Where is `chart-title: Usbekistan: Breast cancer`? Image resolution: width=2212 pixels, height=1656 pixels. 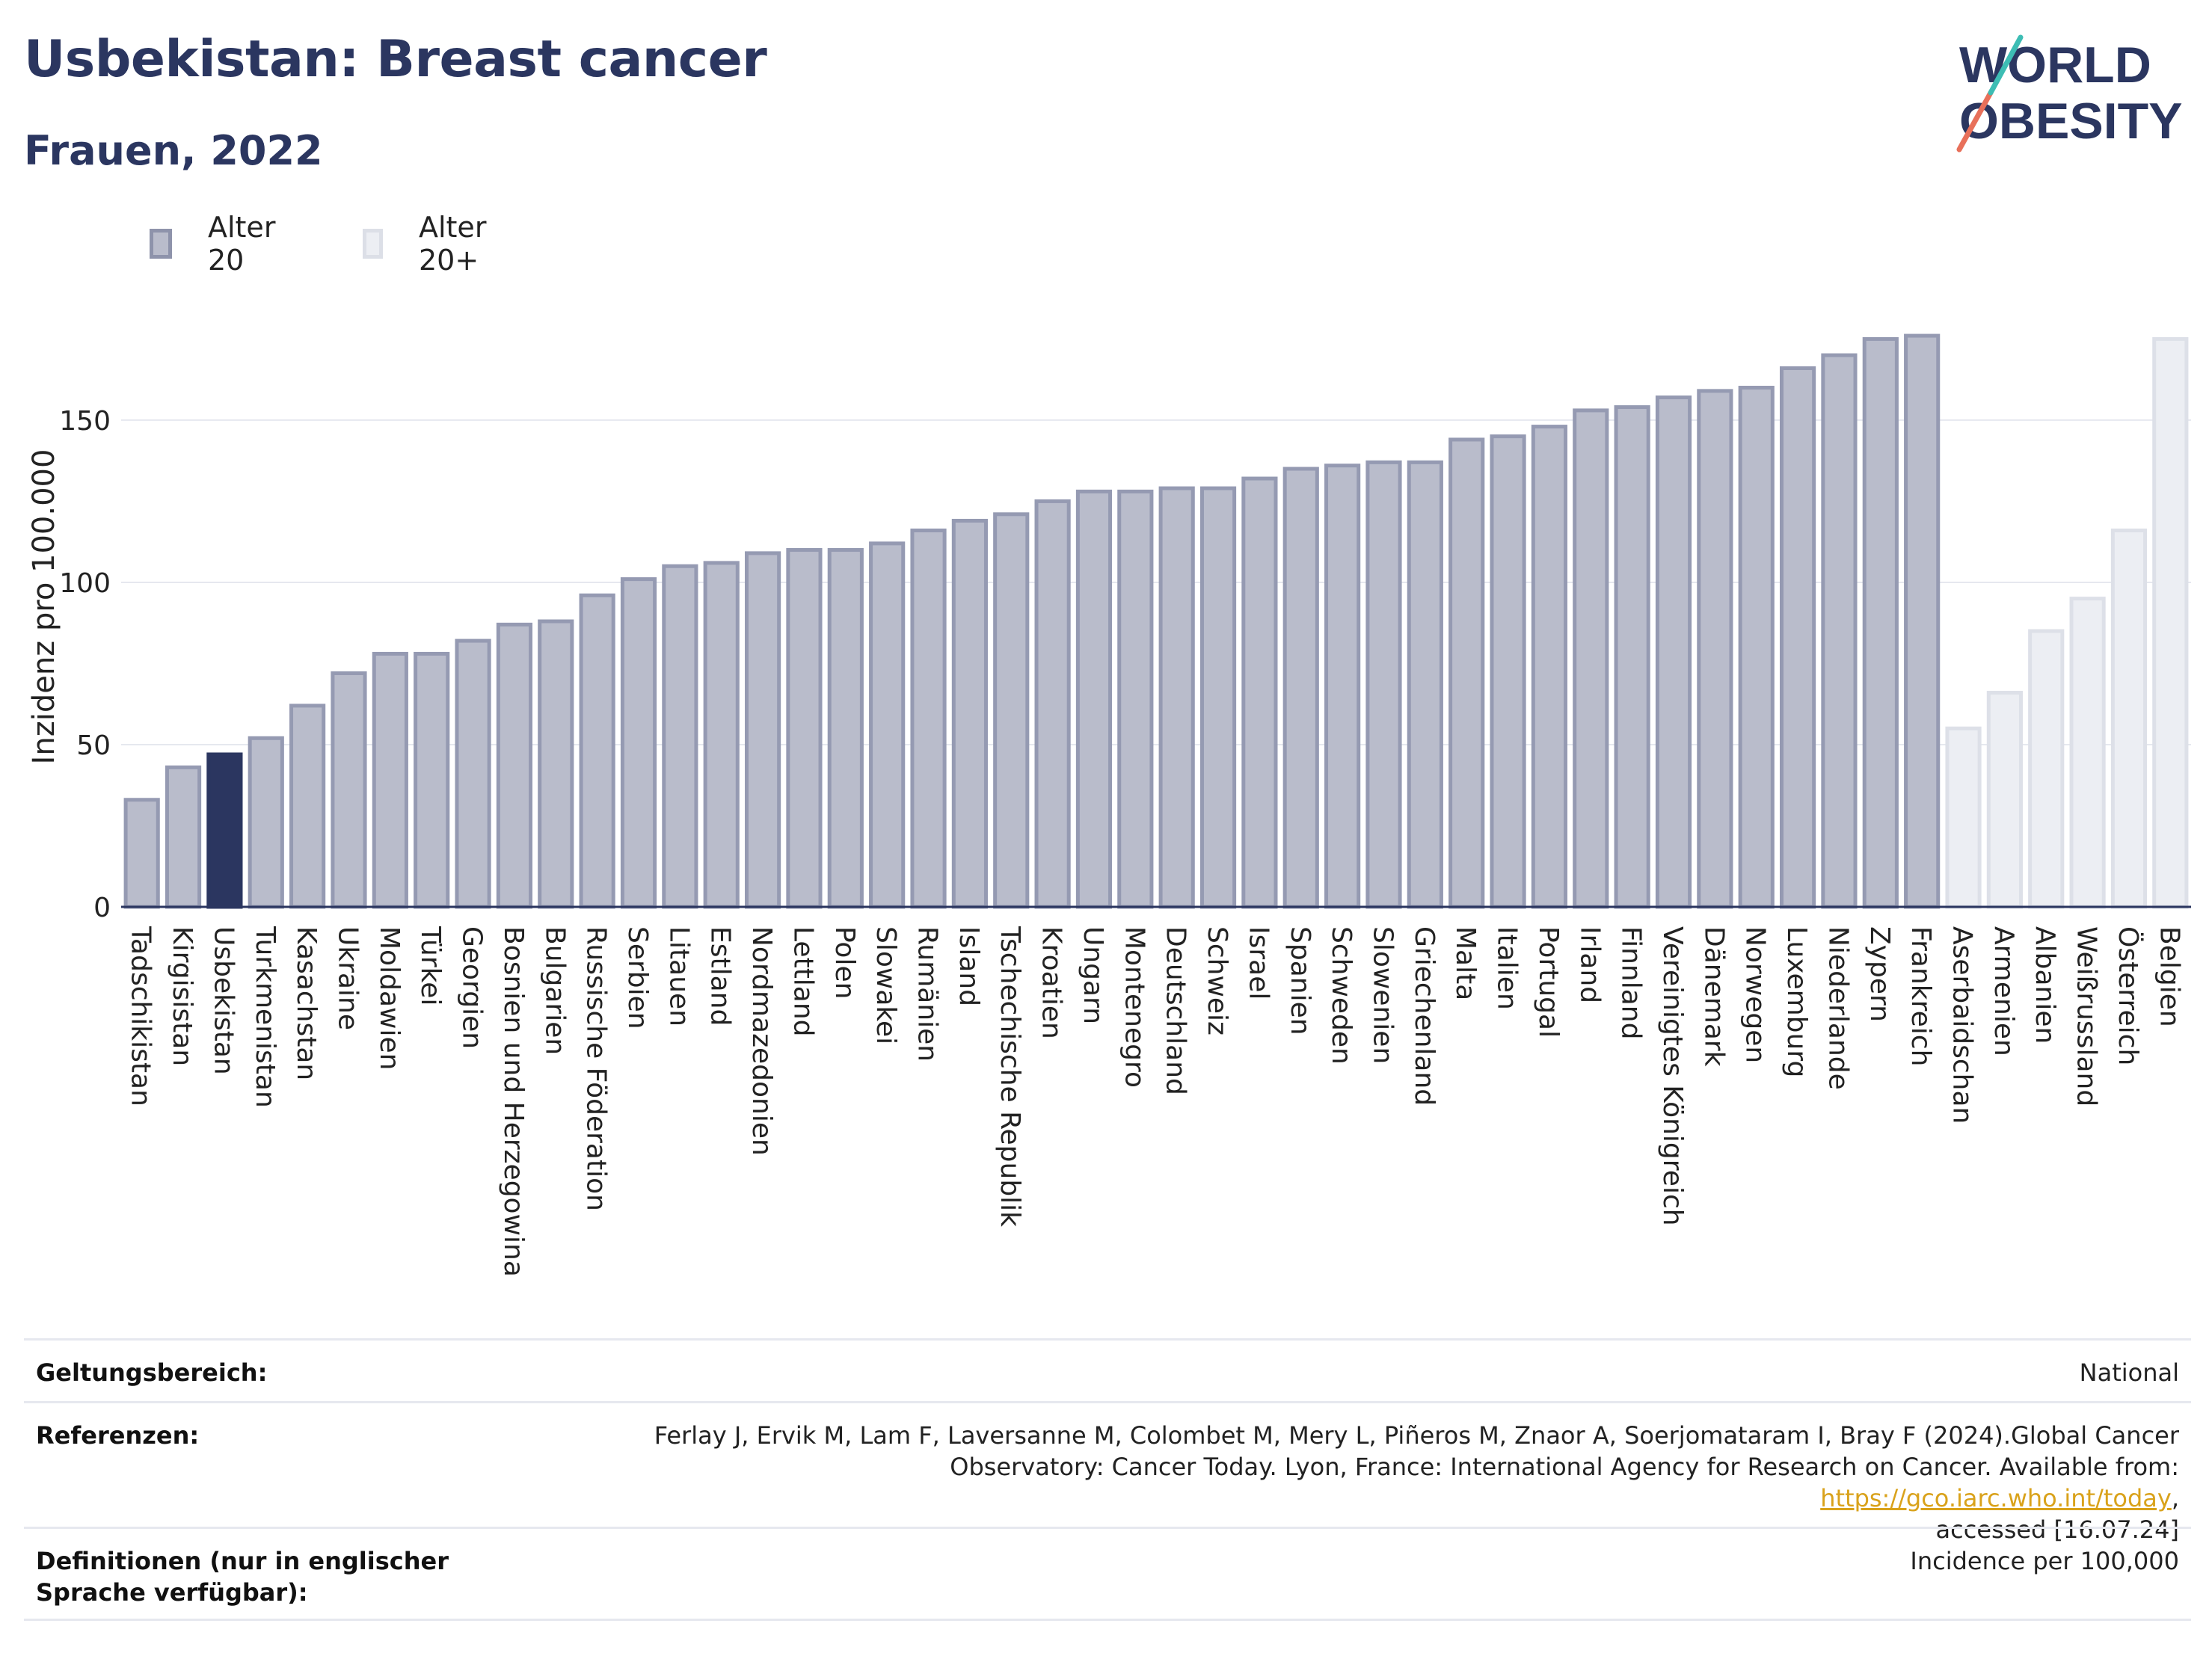
chart-title: Usbekistan: Breast cancer is located at coordinates (395, 59).